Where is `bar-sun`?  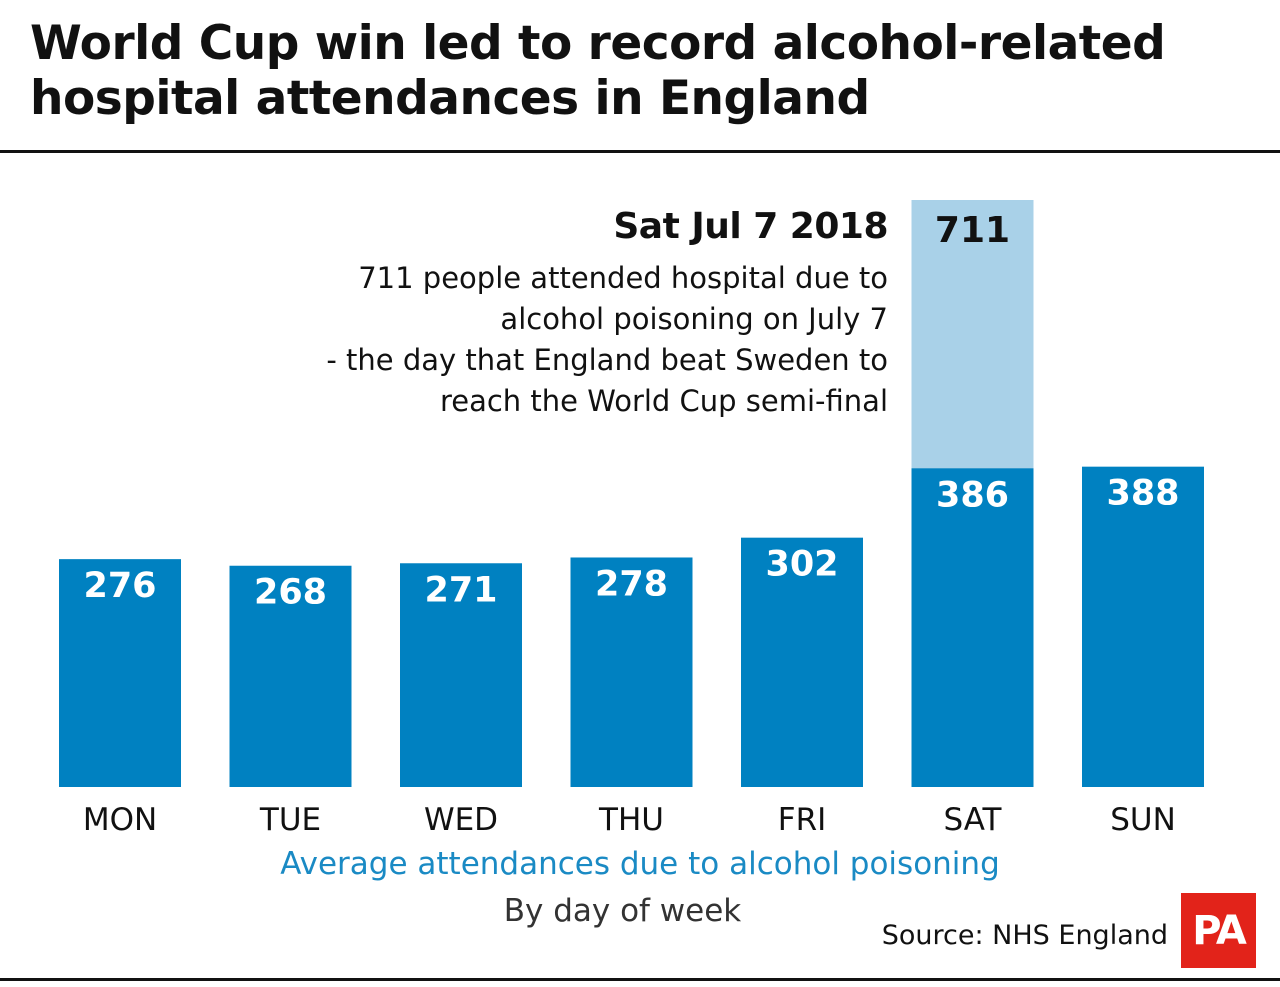
bar-sun is located at coordinates (1143, 626).